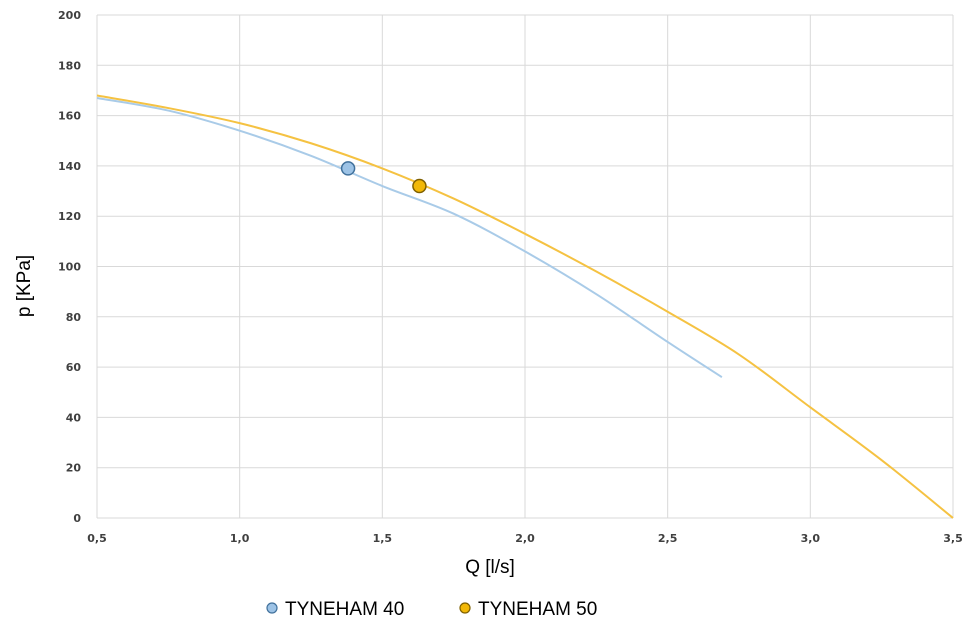  Describe the element at coordinates (953, 538) in the screenshot. I see `x-tick-label: 3,5` at that location.